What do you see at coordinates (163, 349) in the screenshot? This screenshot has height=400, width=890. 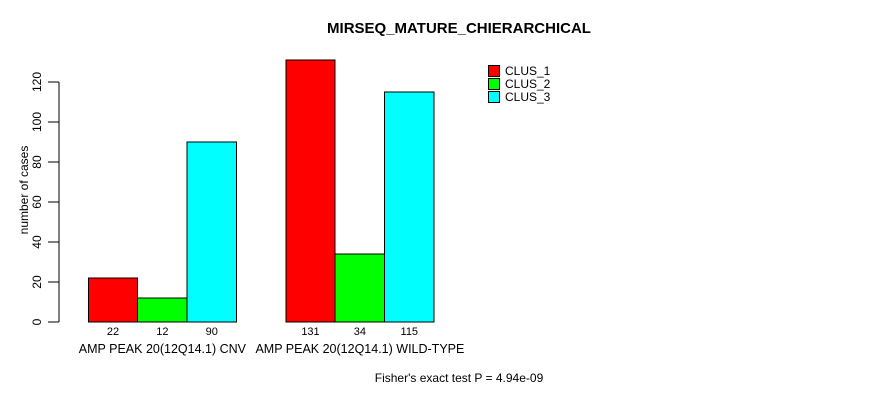 I see `x-category-label: AMP PEAK 20(12Q14.1) CNV` at bounding box center [163, 349].